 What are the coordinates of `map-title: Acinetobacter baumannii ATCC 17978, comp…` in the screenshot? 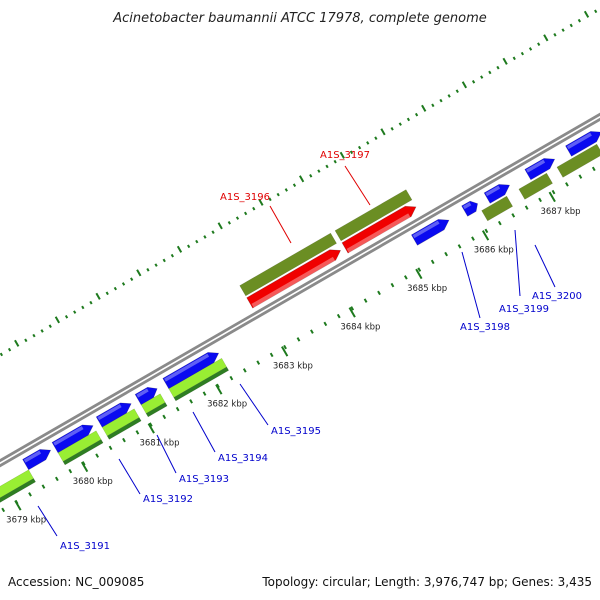 It's located at (299, 18).